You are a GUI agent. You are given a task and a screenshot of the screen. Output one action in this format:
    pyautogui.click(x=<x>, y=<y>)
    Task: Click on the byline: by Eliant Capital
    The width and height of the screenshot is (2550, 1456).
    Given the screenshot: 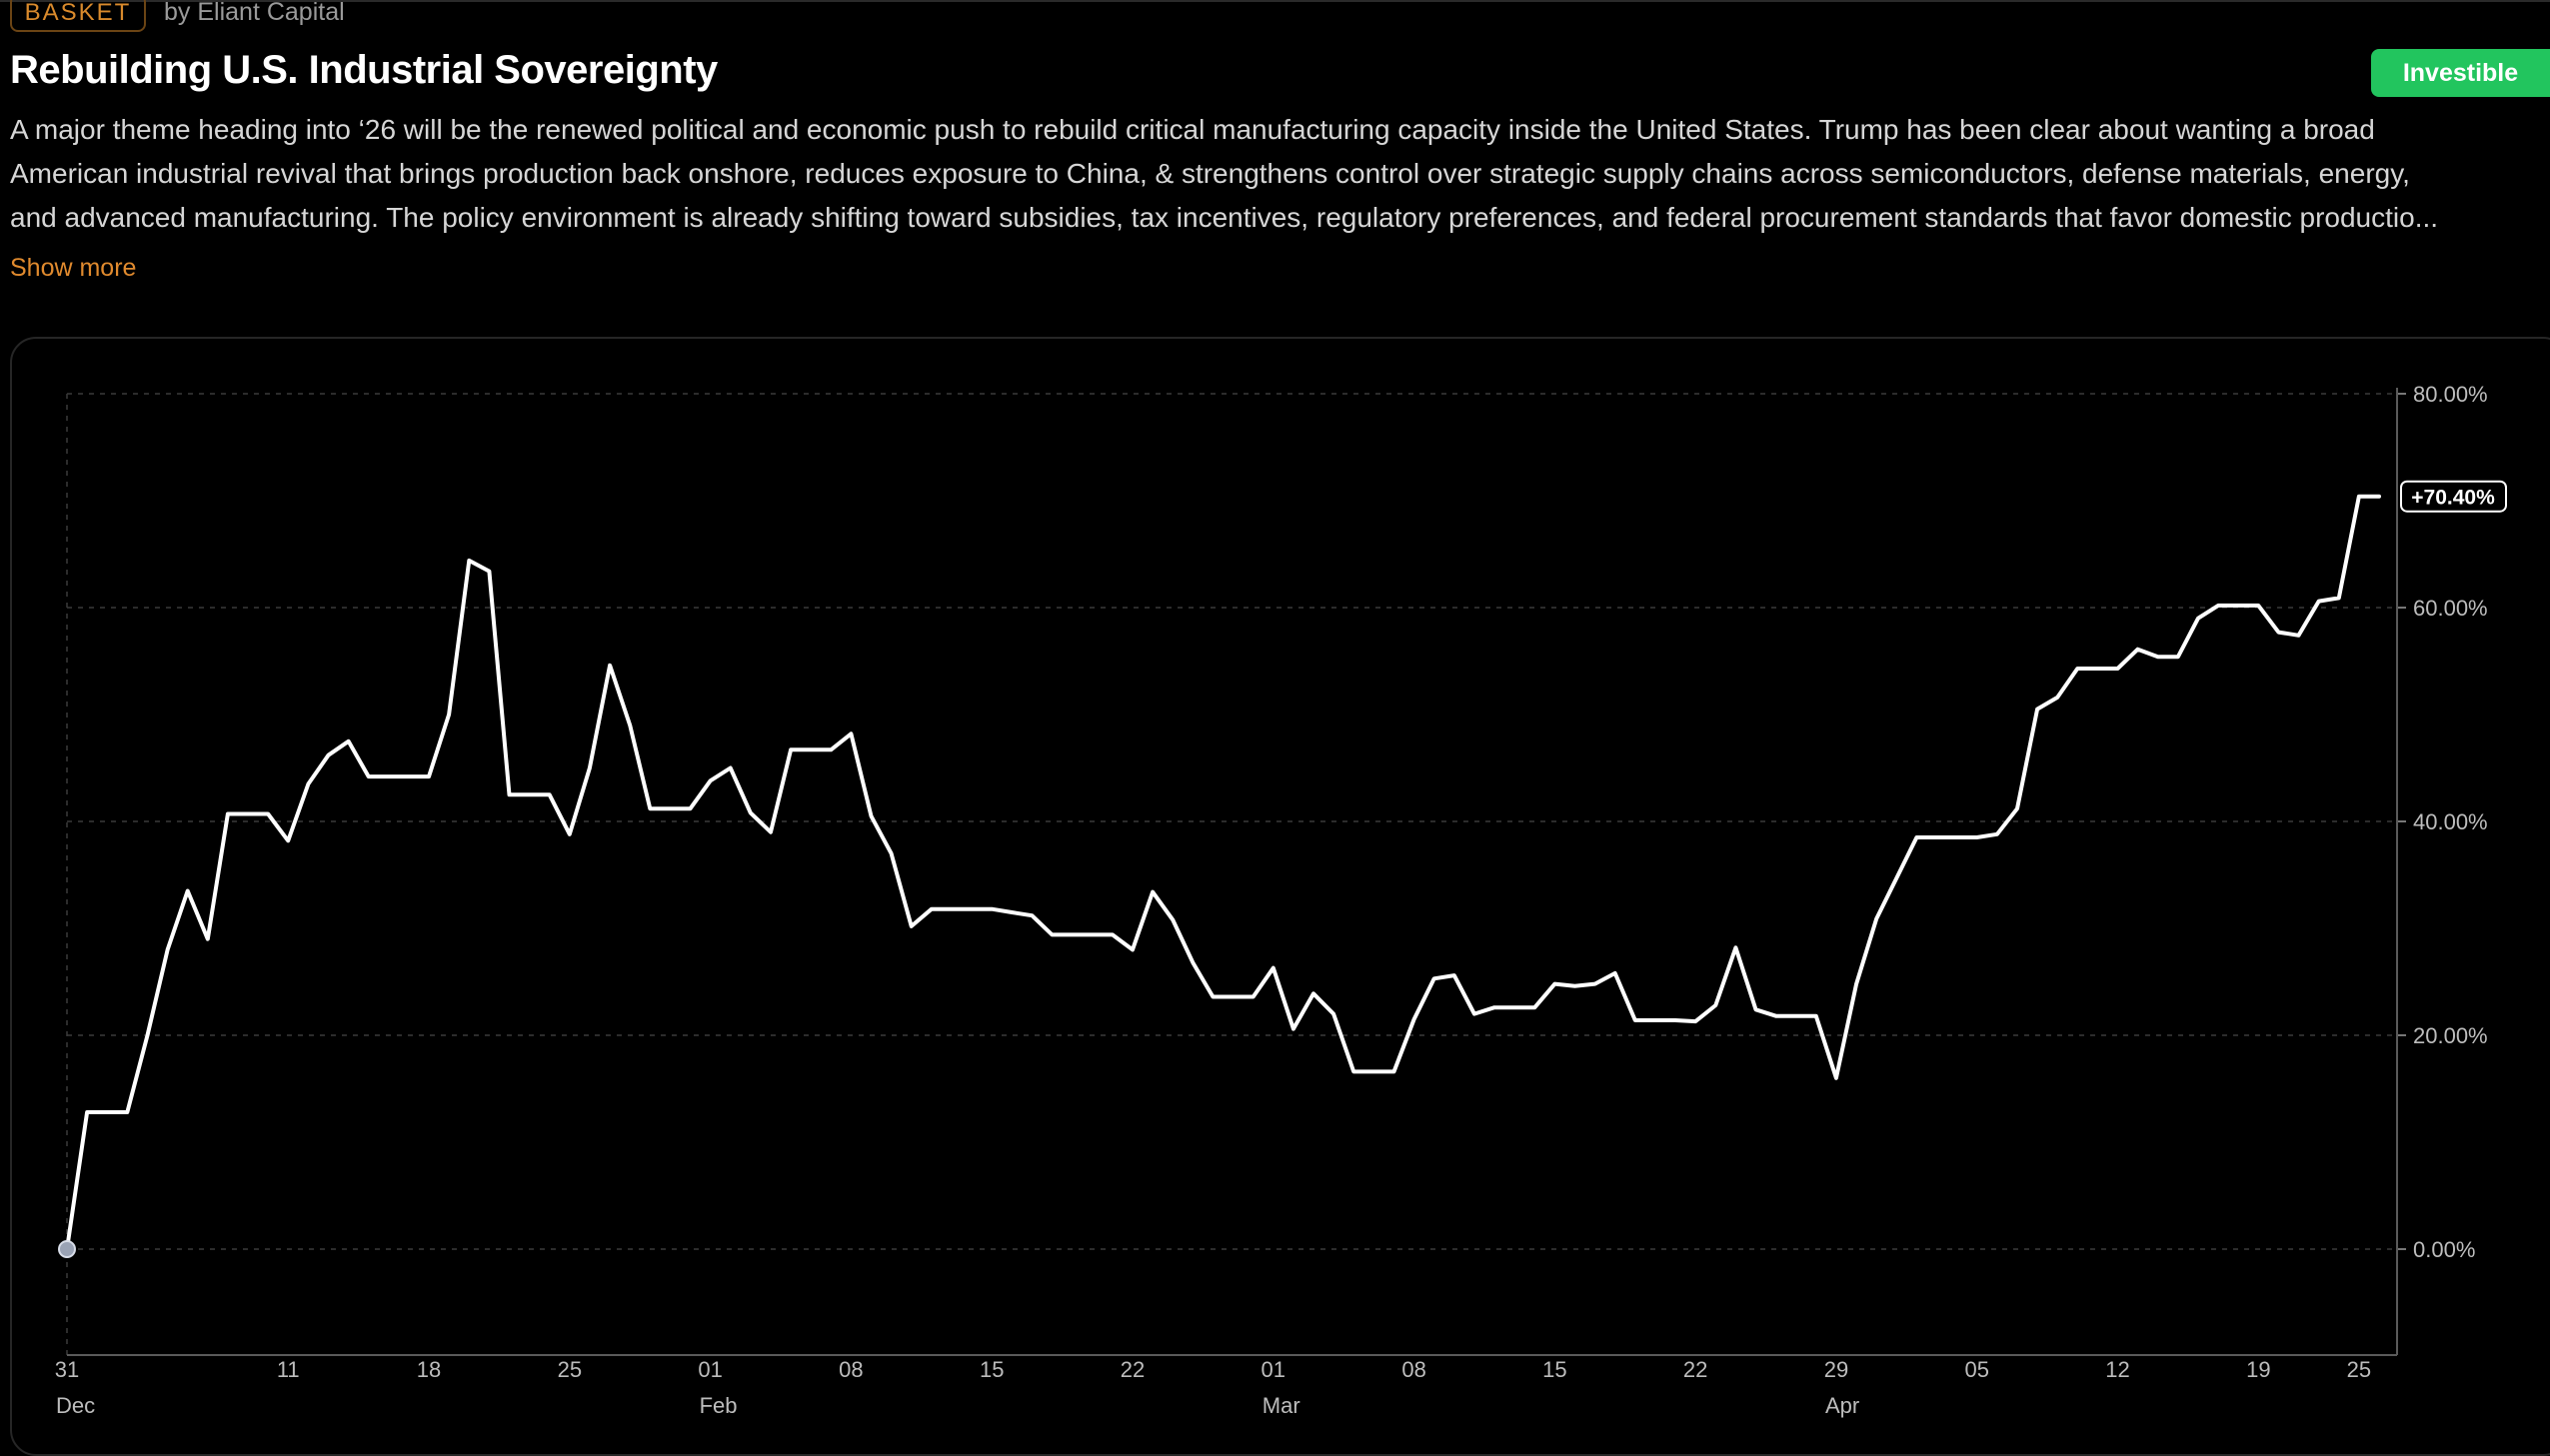 What is the action you would take?
    pyautogui.click(x=255, y=13)
    